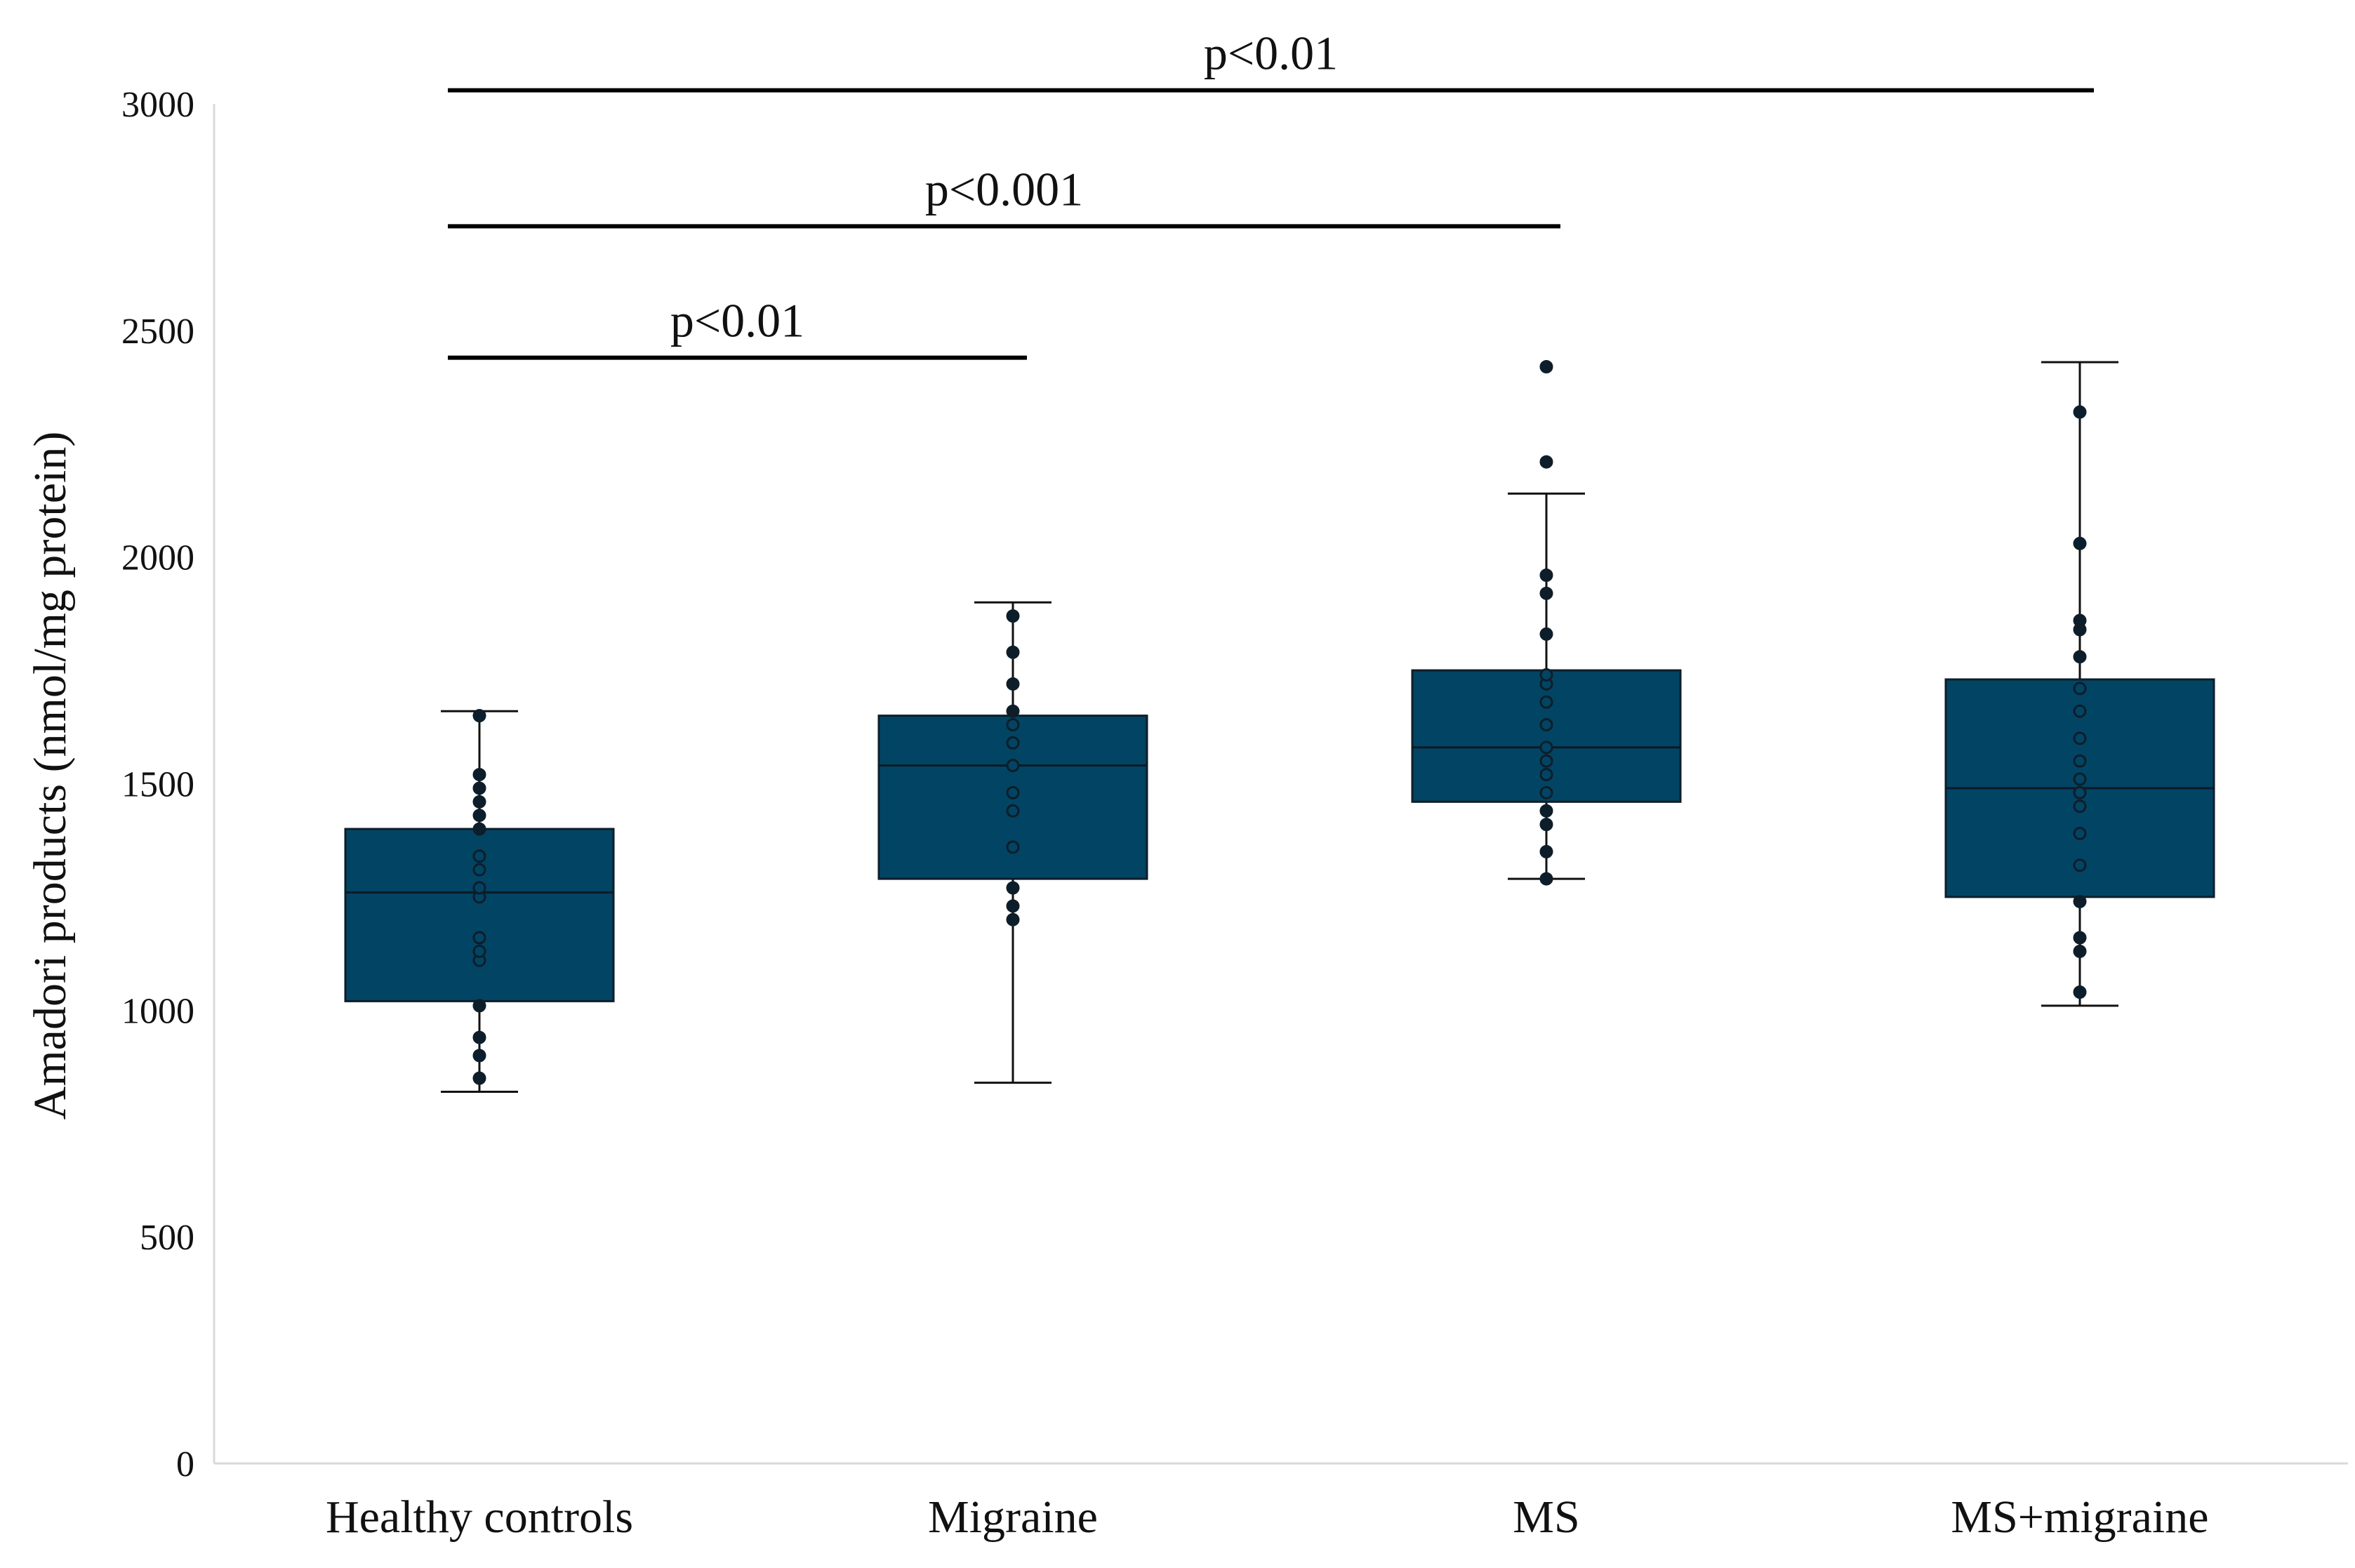 The width and height of the screenshot is (2355, 1568). What do you see at coordinates (157, 105) in the screenshot?
I see `y-tick-label: 3000` at bounding box center [157, 105].